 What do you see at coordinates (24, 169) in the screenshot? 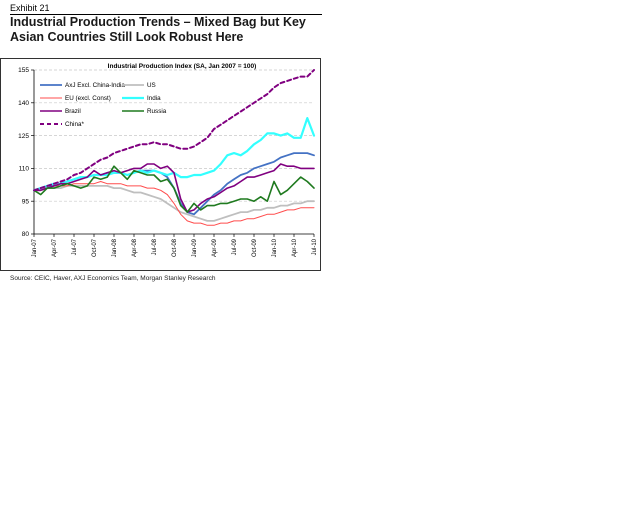
I see `y-tick-label: 110` at bounding box center [24, 169].